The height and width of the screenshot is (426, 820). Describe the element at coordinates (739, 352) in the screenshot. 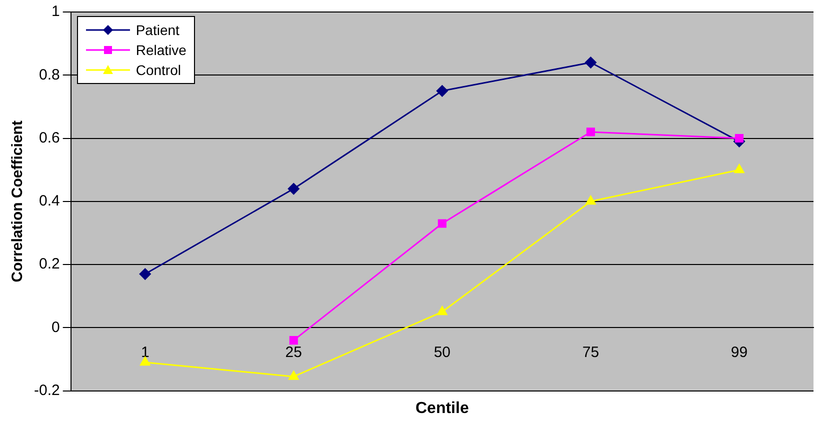

I see `x-tick-label: 99` at that location.